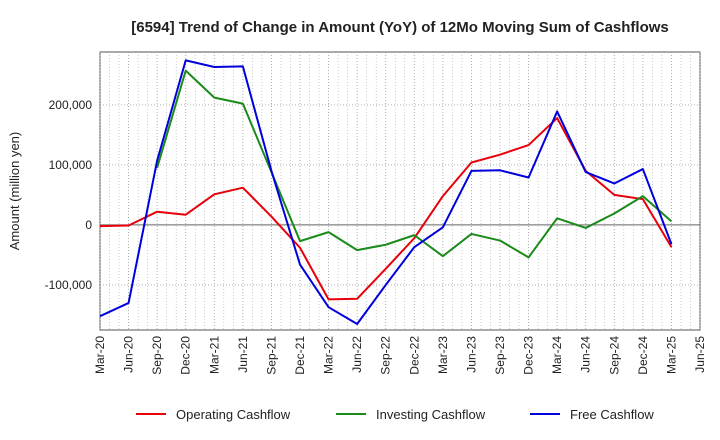 The height and width of the screenshot is (440, 720). Describe the element at coordinates (157, 355) in the screenshot. I see `x-tick-label: Sep-20` at that location.